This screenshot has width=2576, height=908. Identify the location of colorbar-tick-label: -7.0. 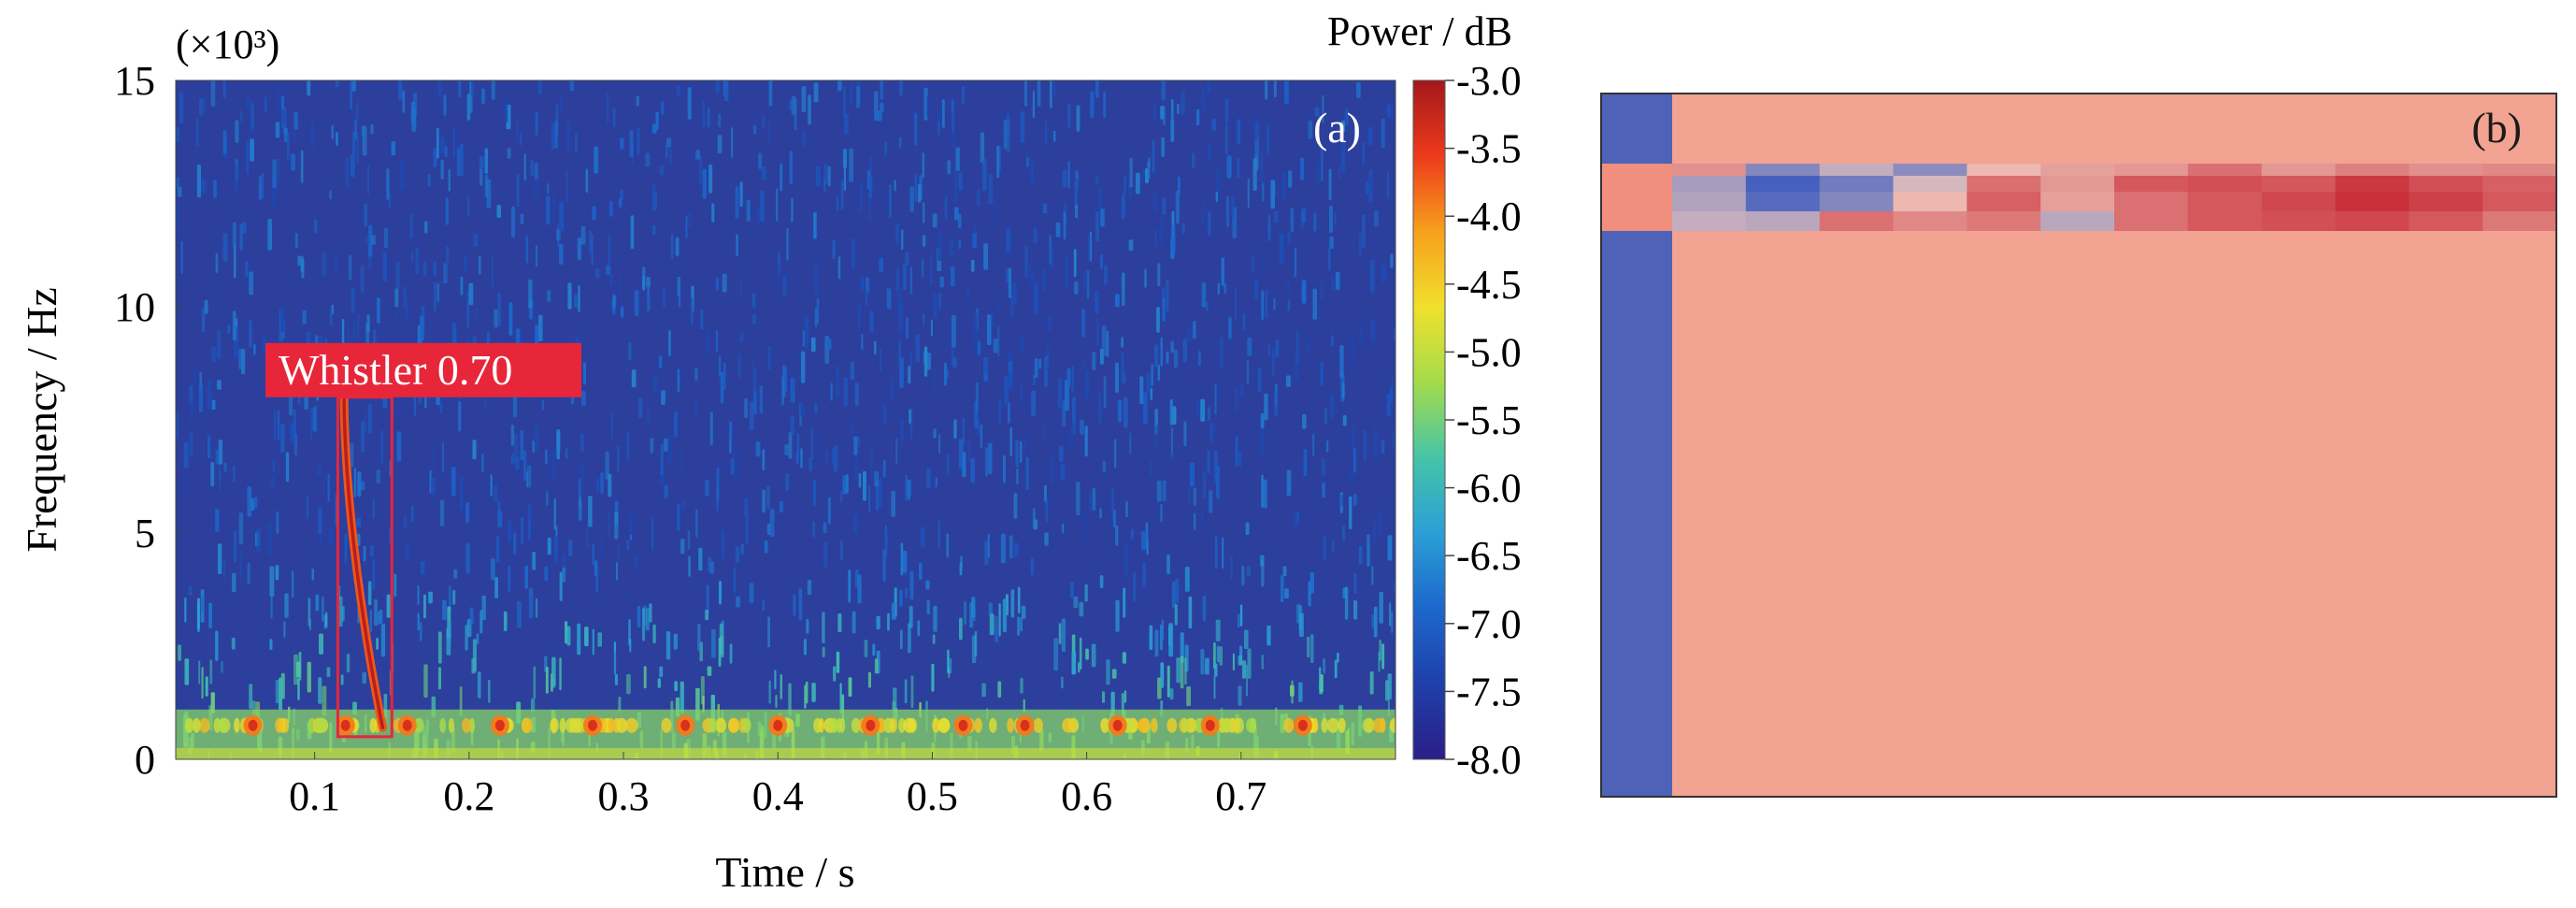
(1489, 624).